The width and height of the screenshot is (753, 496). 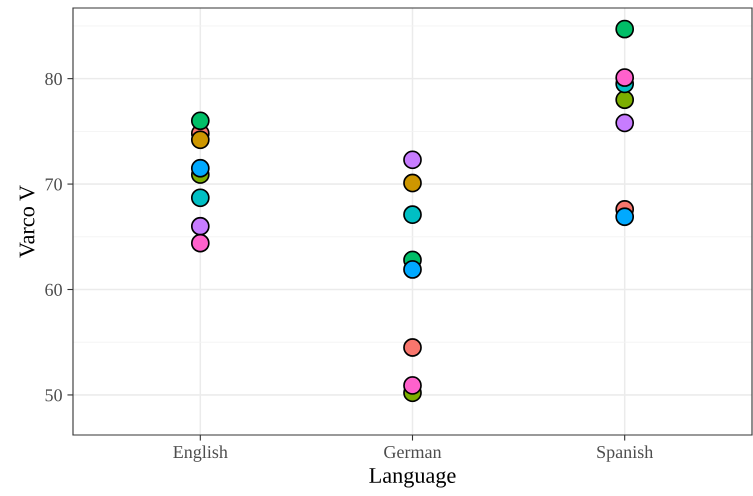 I want to click on x-tick-label: Spanish, so click(x=625, y=453).